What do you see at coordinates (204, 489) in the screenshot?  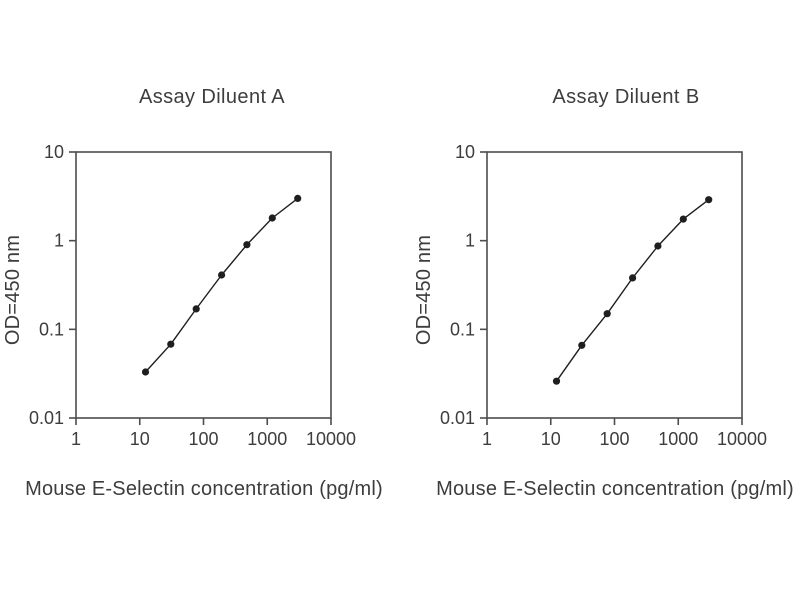 I see `chart-a-x-axis-label: Mouse E-Selectin concentration (pg/ml)` at bounding box center [204, 489].